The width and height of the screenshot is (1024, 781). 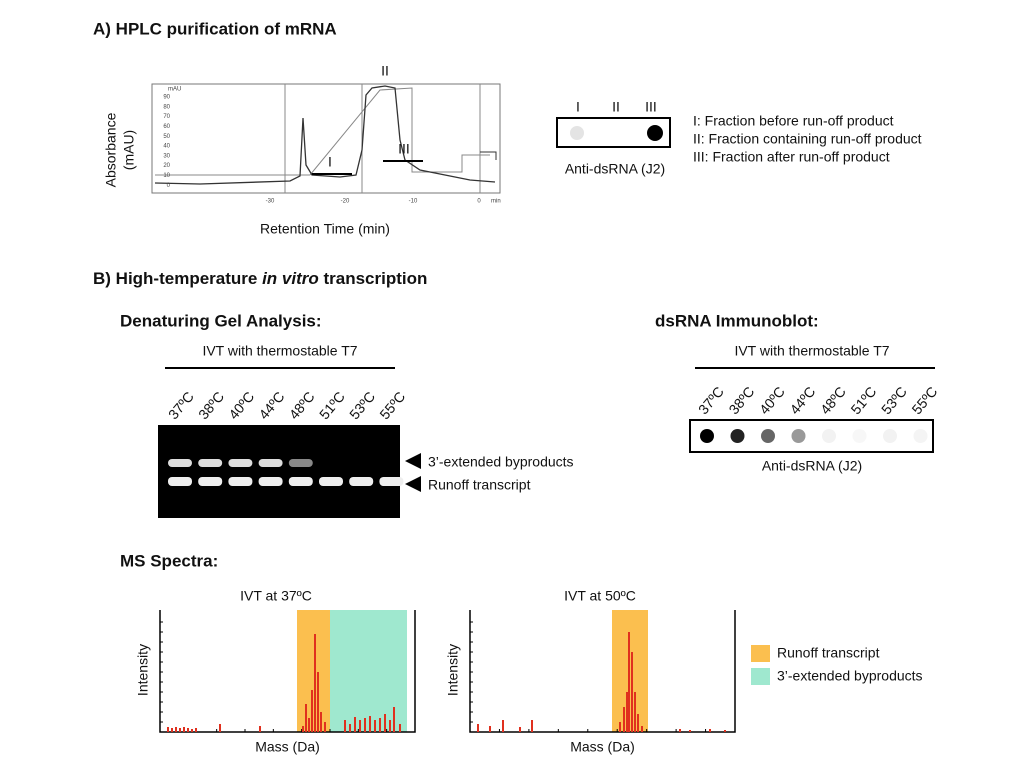 What do you see at coordinates (276, 596) in the screenshot?
I see `spectrum-title: IVT at 37ºC` at bounding box center [276, 596].